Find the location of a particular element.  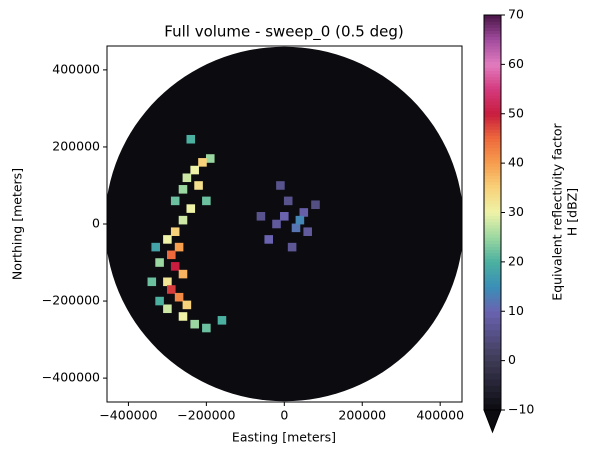

colorbar-label: Equivalent reflectivity factor is located at coordinates (557, 211).